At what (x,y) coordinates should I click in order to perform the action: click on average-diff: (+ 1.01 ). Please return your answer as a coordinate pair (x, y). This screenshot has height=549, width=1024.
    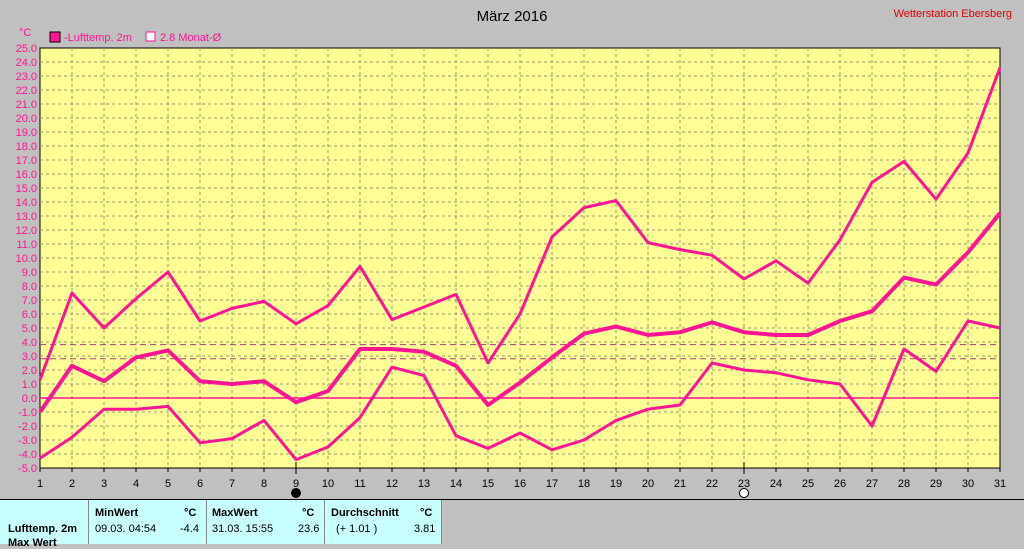
    Looking at the image, I should click on (357, 529).